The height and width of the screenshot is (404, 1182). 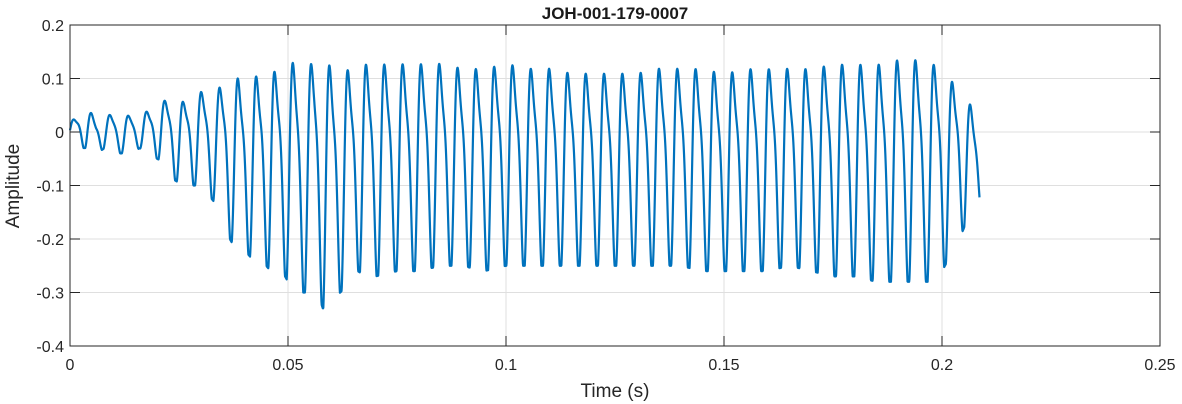 I want to click on y-tick-label: -0.4, so click(x=50, y=347).